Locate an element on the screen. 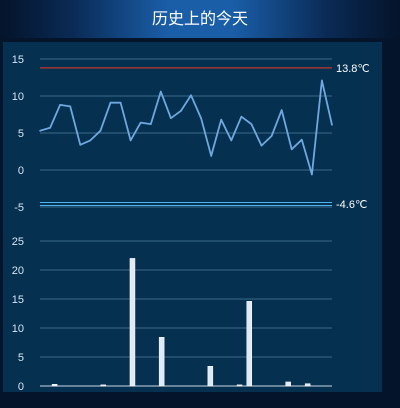 Image resolution: width=400 pixels, height=408 pixels. line-y-tick-label: -5 is located at coordinates (19, 208).